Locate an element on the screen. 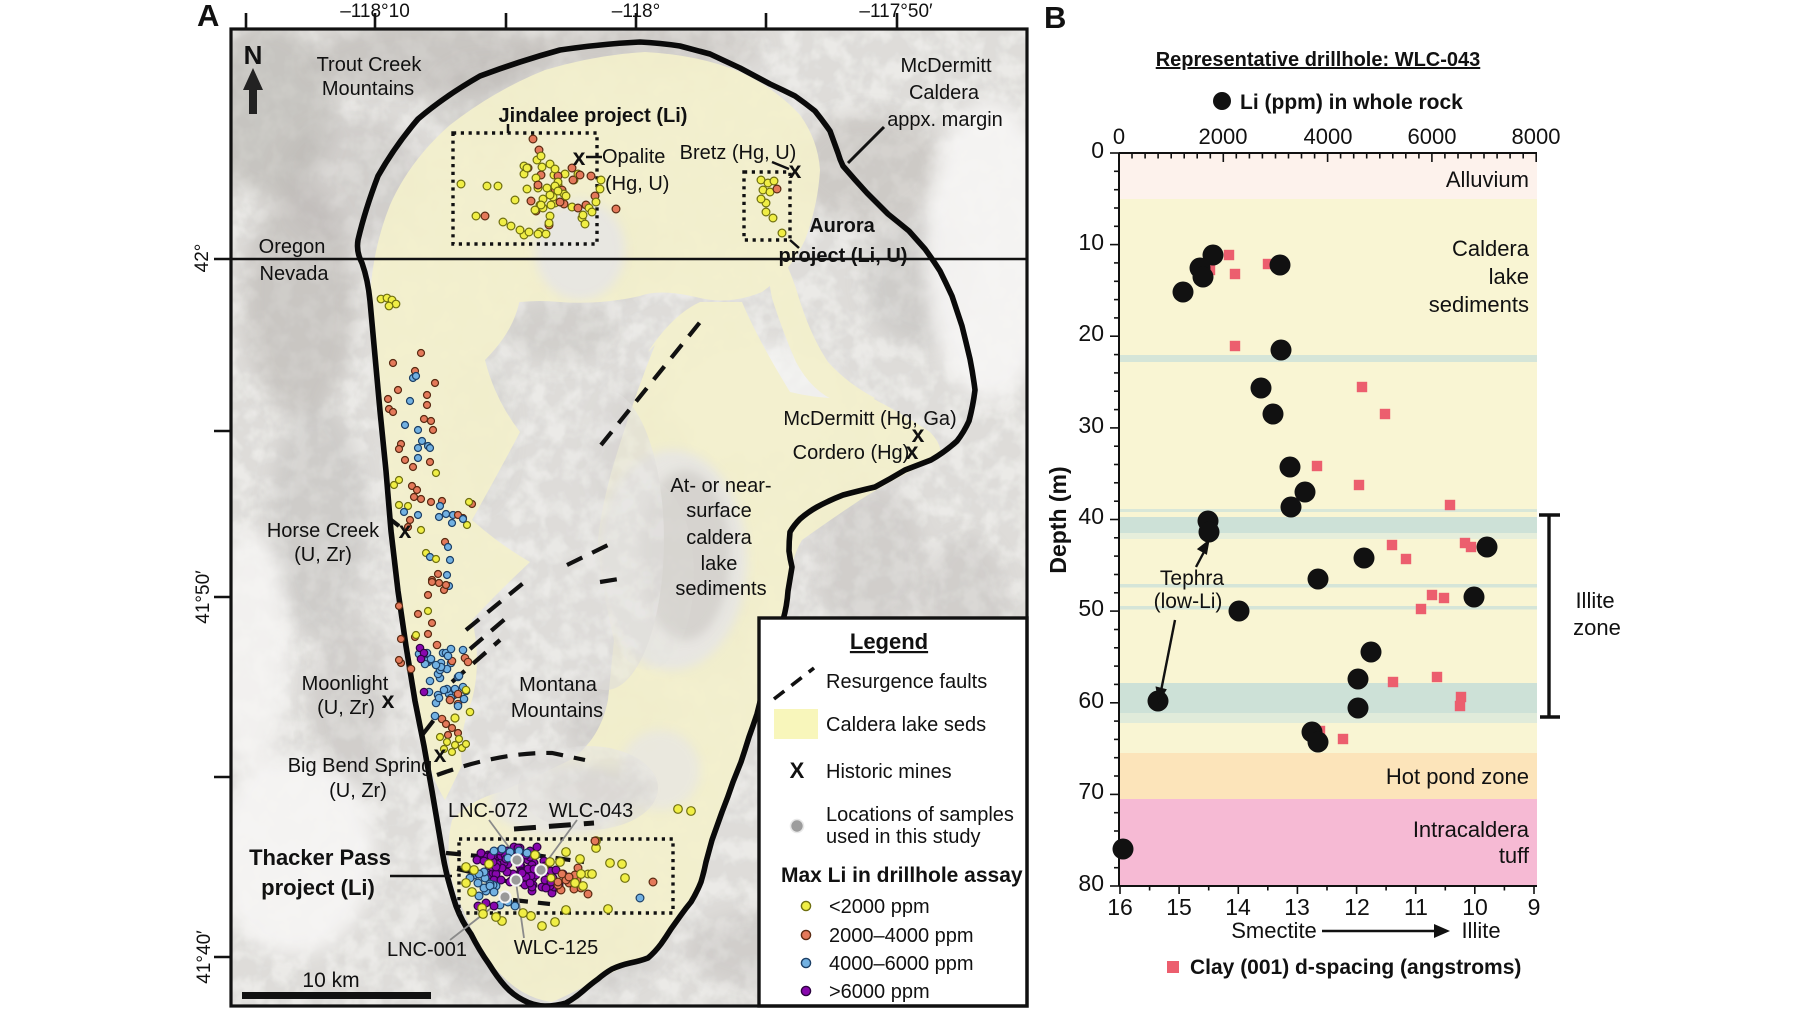 This screenshot has width=1800, height=1018. svg-text: Horse Creek is located at coordinates (323, 531).